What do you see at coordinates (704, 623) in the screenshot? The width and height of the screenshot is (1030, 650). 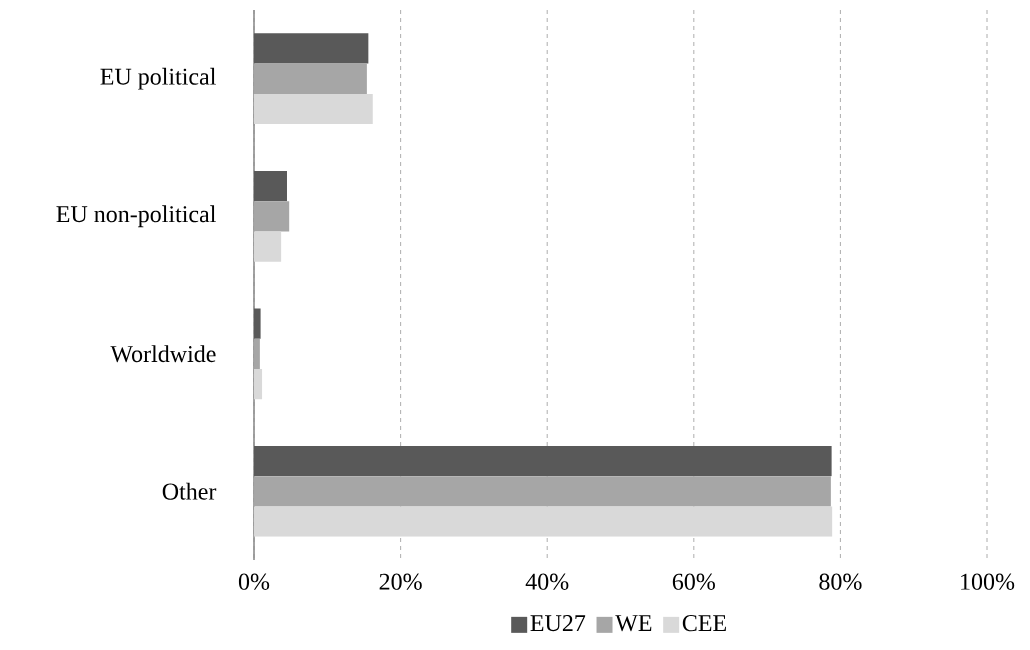 I see `legend-label: CEE` at bounding box center [704, 623].